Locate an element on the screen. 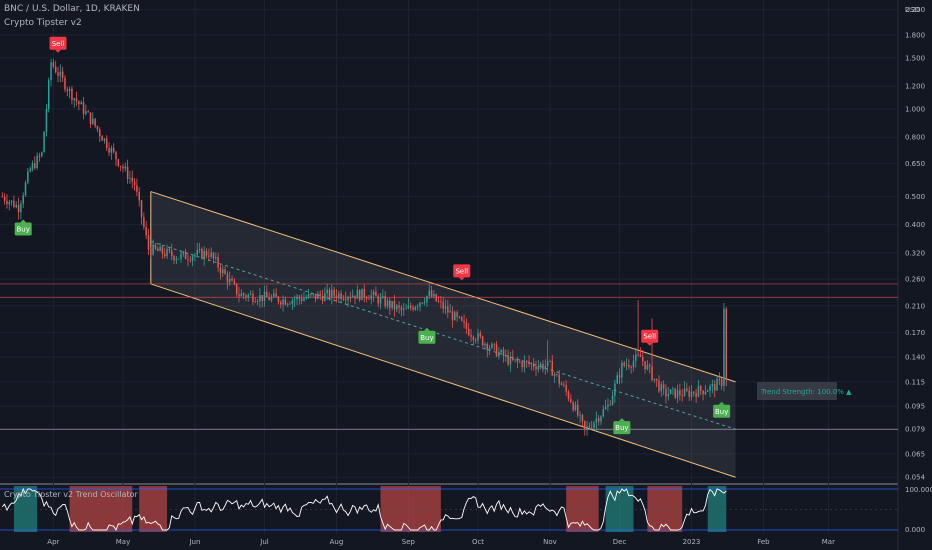 The image size is (932, 550). price-tick: 0.054 is located at coordinates (915, 478).